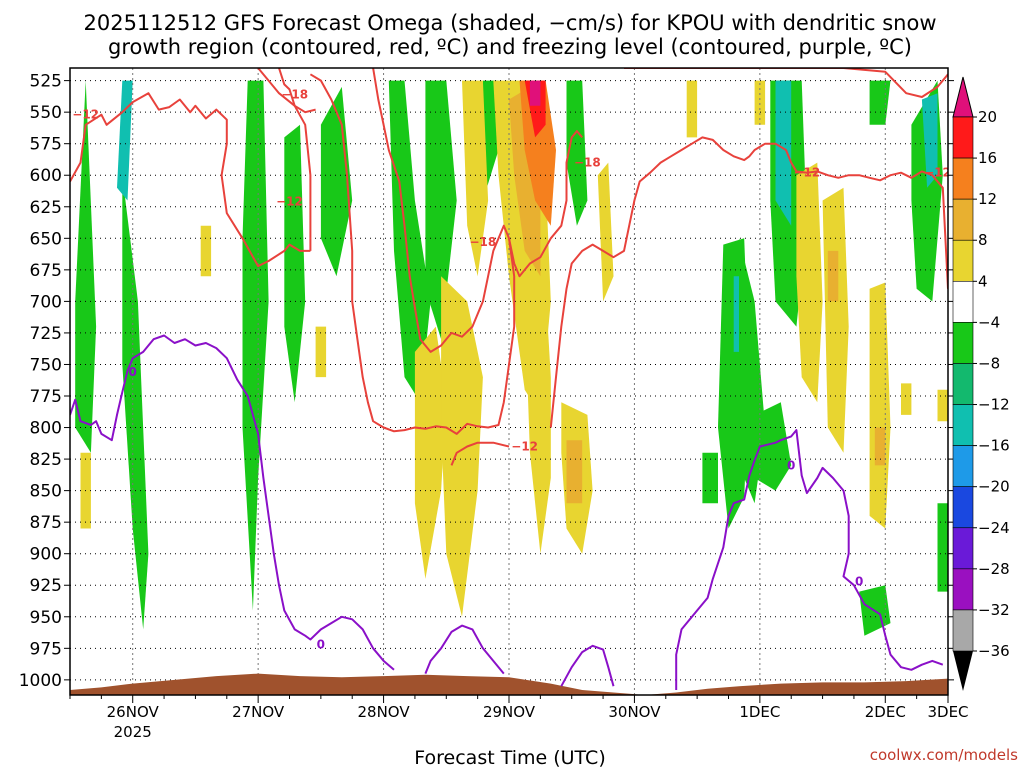 Image resolution: width=1024 pixels, height=768 pixels. What do you see at coordinates (46, 271) in the screenshot?
I see `y-tick-label: 675` at bounding box center [46, 271].